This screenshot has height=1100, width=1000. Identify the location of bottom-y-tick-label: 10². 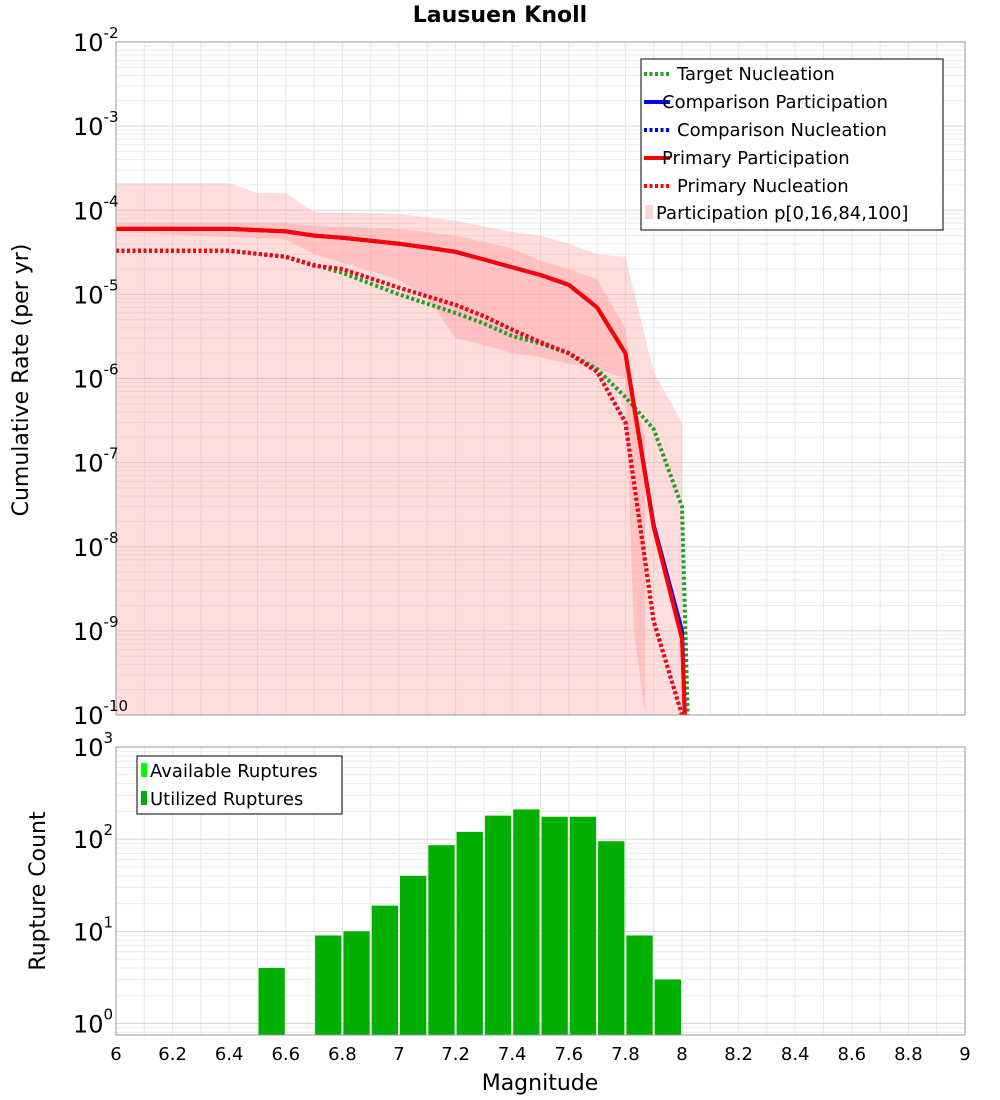
(93, 837).